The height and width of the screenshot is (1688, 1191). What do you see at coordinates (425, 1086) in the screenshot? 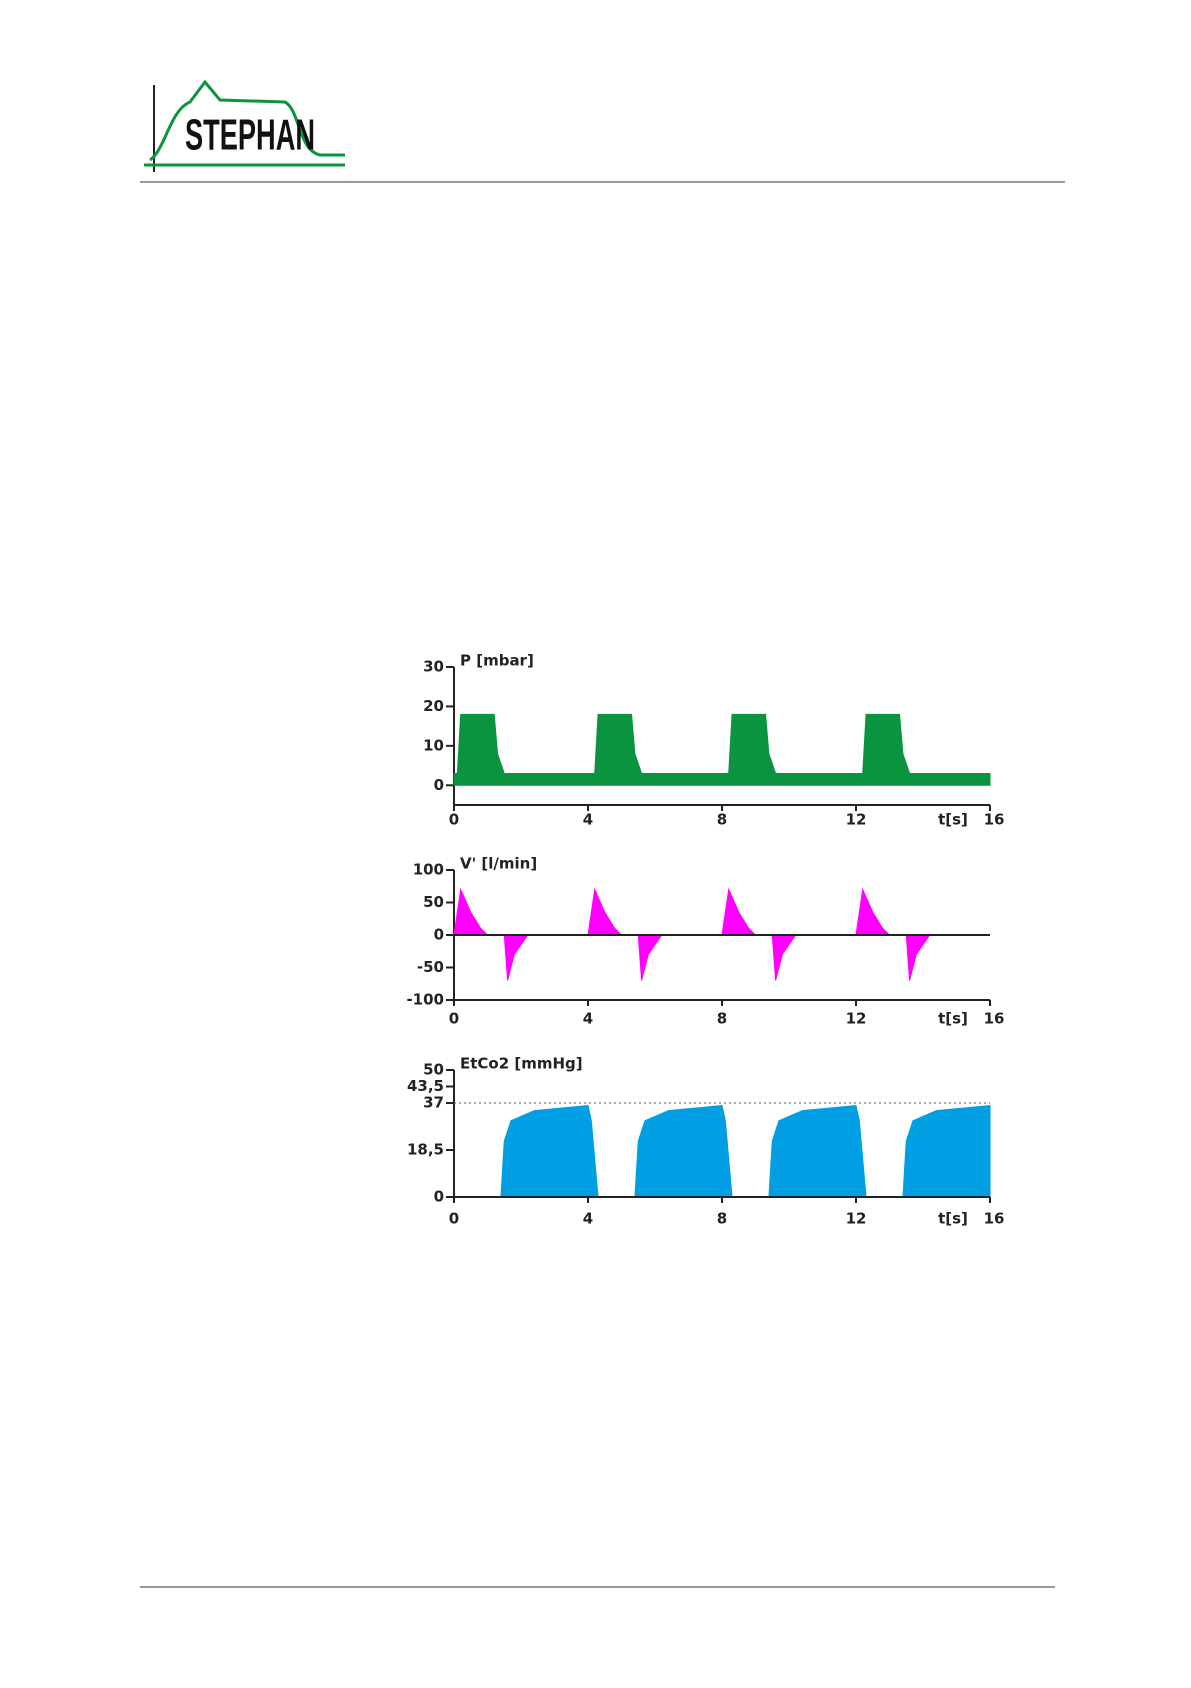
I see `y-tick-label: 43,5` at bounding box center [425, 1086].